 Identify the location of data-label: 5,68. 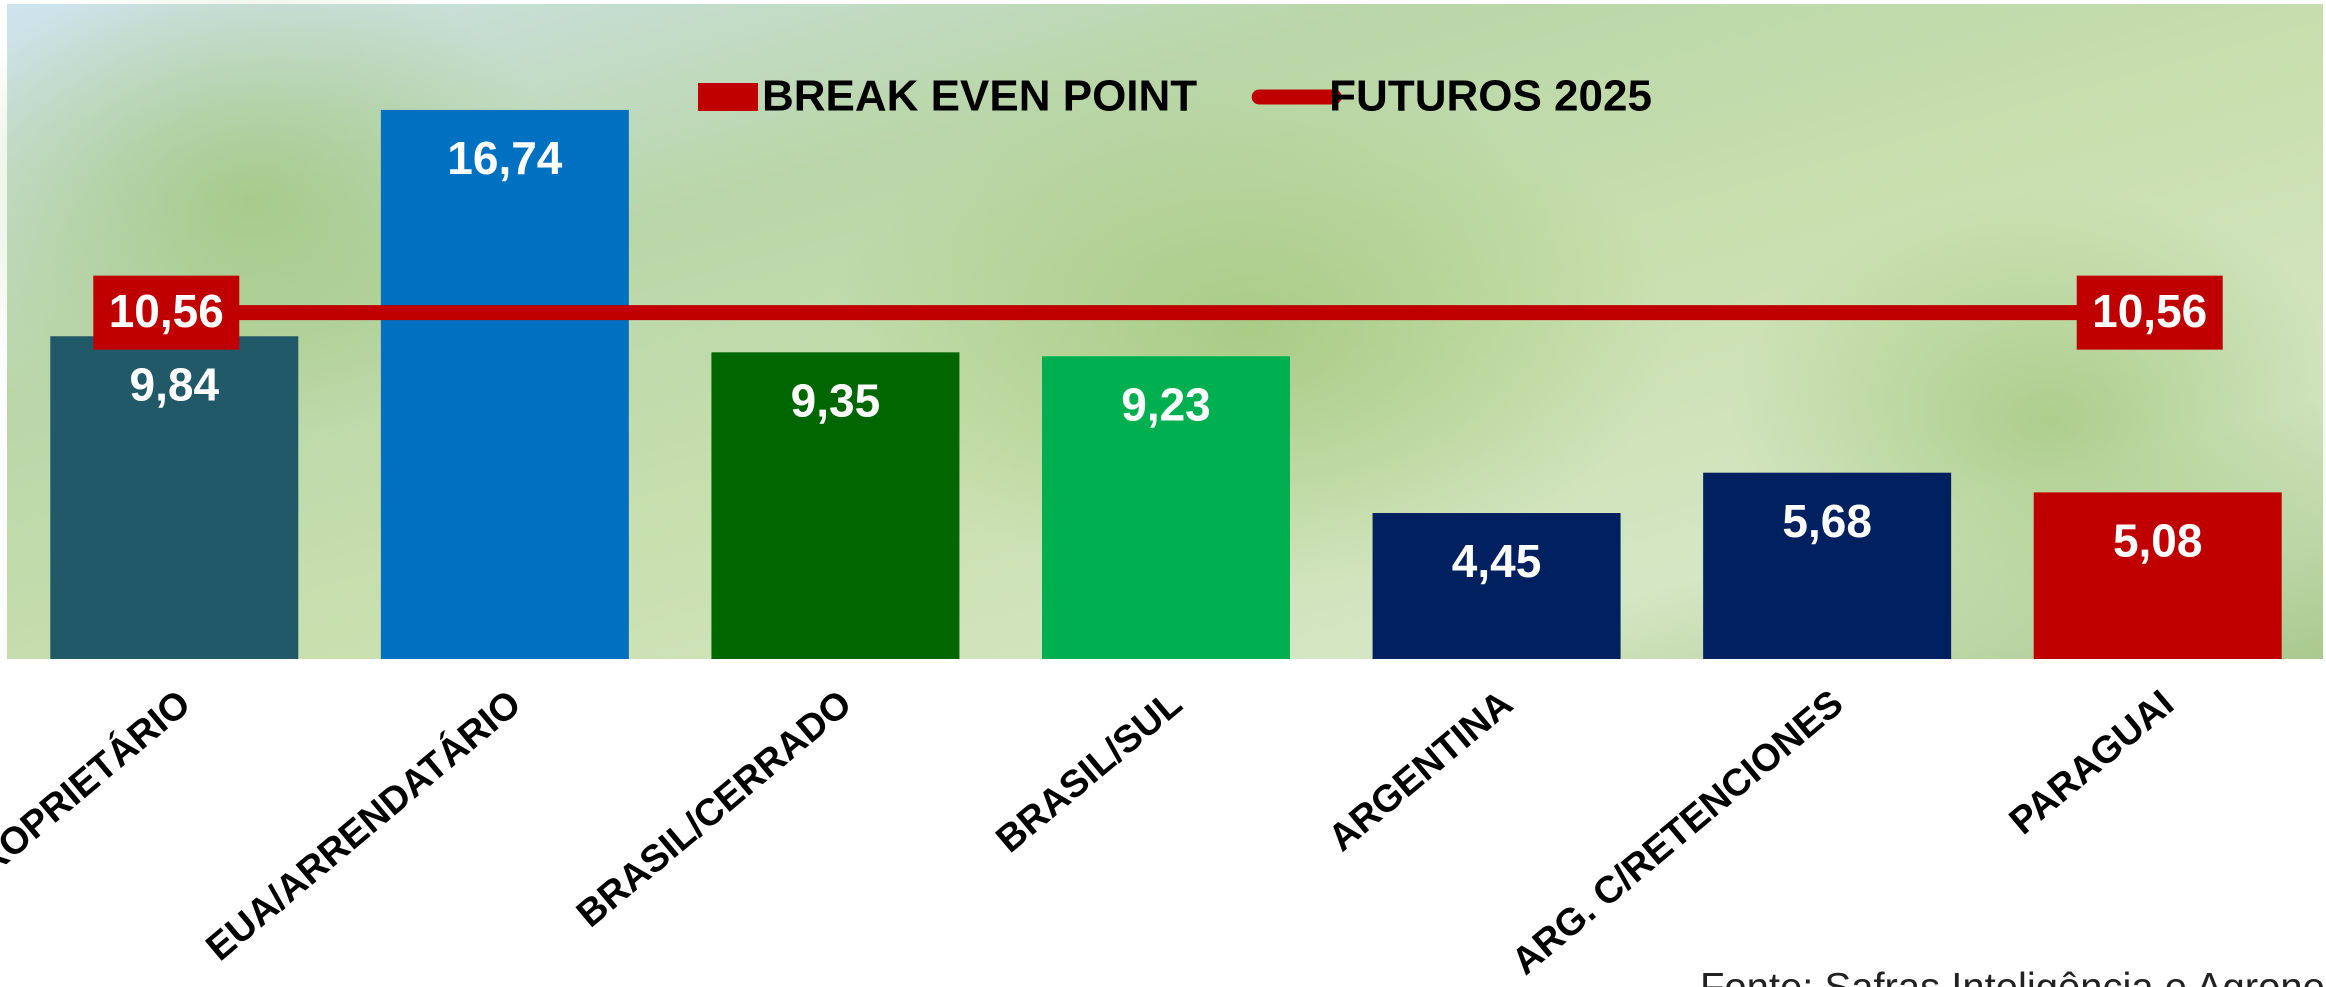
(1827, 521).